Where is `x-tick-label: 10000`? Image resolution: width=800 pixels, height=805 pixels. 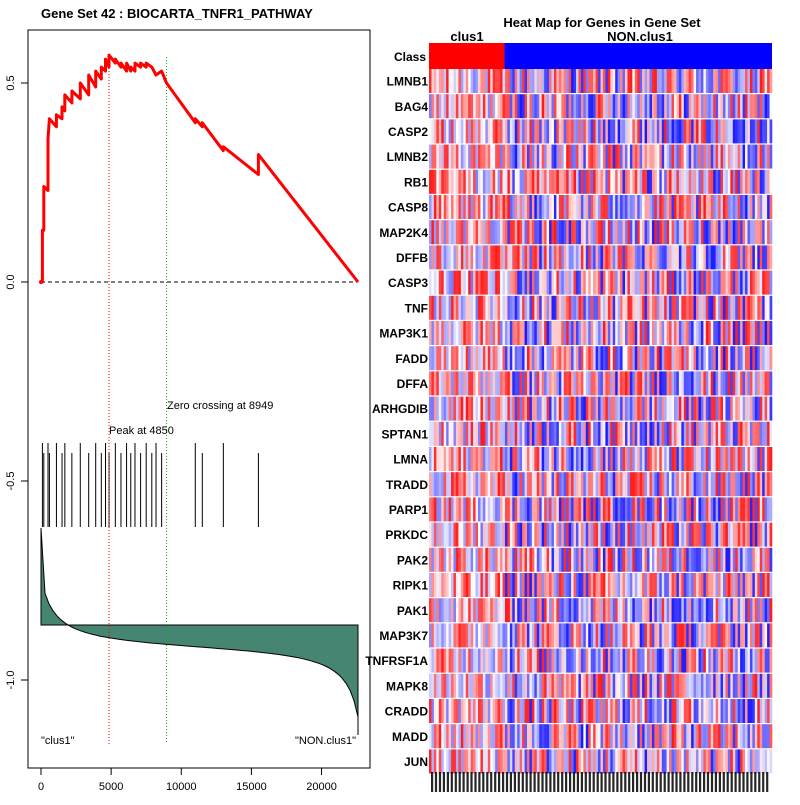
x-tick-label: 10000 is located at coordinates (181, 787).